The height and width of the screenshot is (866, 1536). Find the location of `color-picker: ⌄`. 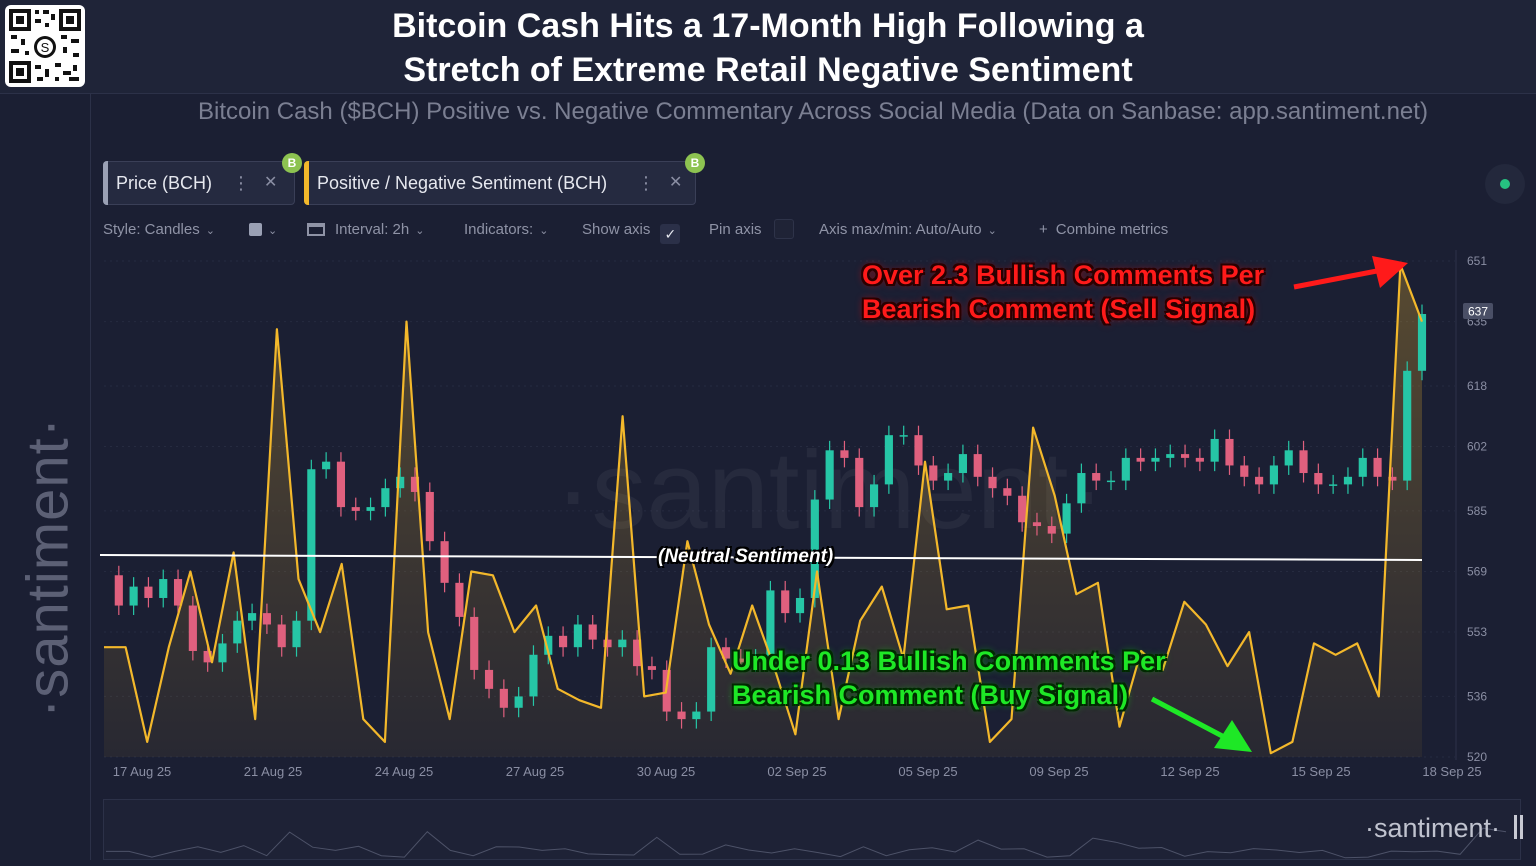

color-picker: ⌄ is located at coordinates (263, 230).